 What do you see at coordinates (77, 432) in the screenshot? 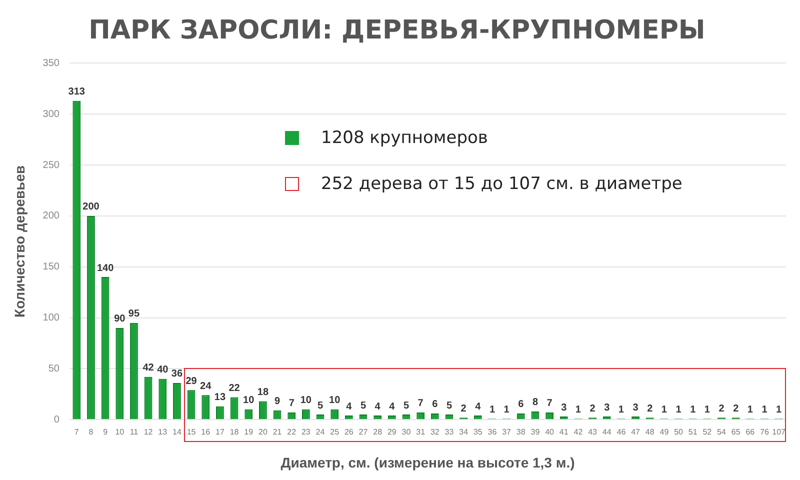
I see `x-tick-label: 7` at bounding box center [77, 432].